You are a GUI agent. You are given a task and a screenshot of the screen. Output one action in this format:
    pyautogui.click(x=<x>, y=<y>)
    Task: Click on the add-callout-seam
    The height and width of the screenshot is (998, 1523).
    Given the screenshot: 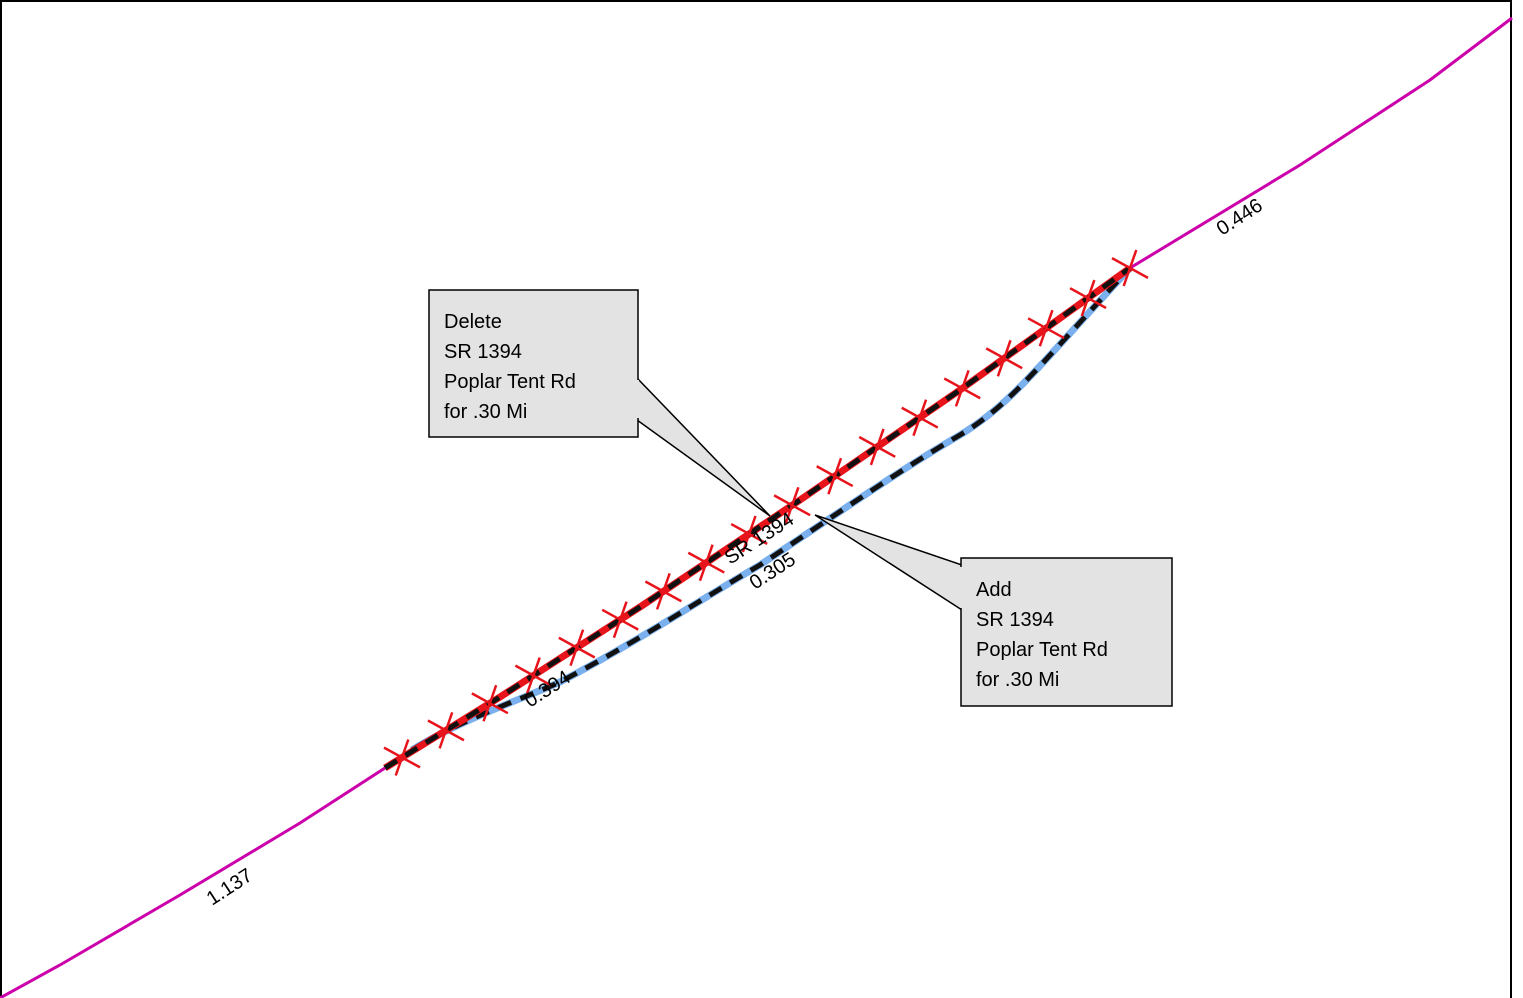 What is the action you would take?
    pyautogui.click(x=961, y=587)
    